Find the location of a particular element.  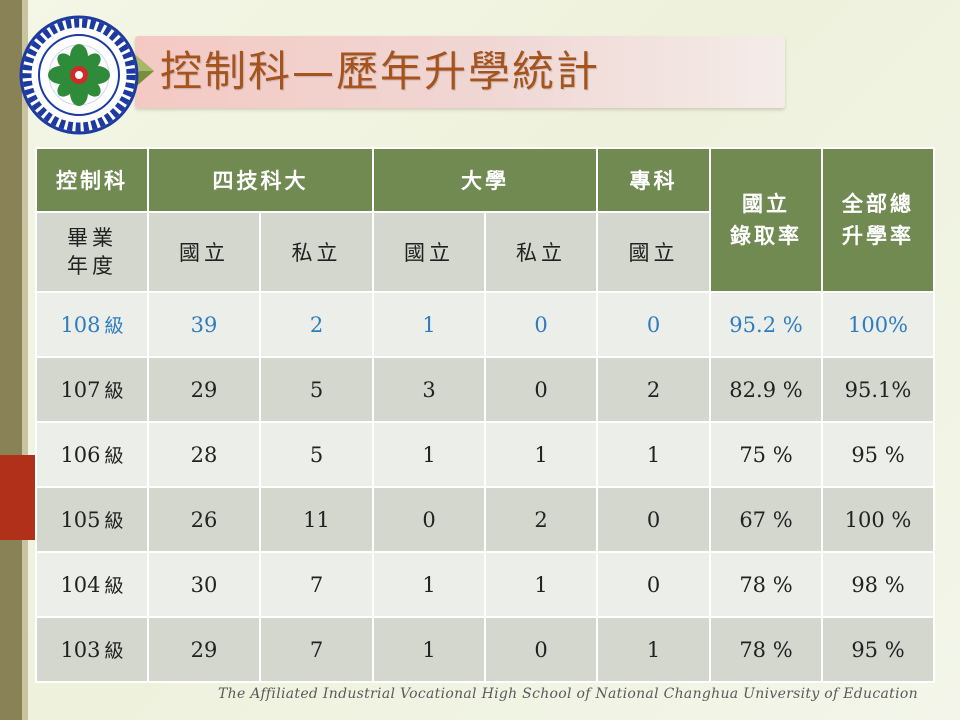

cell-public-rate: 75 % is located at coordinates (766, 454).